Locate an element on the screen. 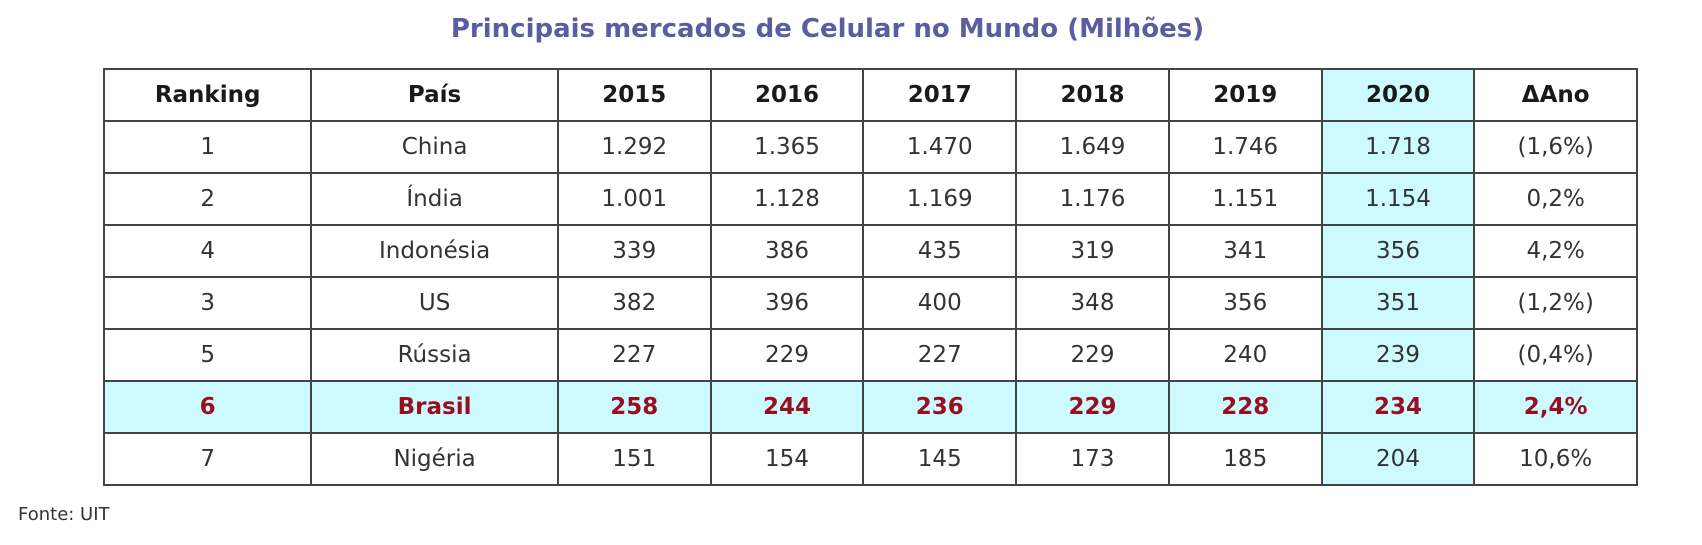 Image resolution: width=1702 pixels, height=545 pixels. table-cell: 2 is located at coordinates (207, 199).